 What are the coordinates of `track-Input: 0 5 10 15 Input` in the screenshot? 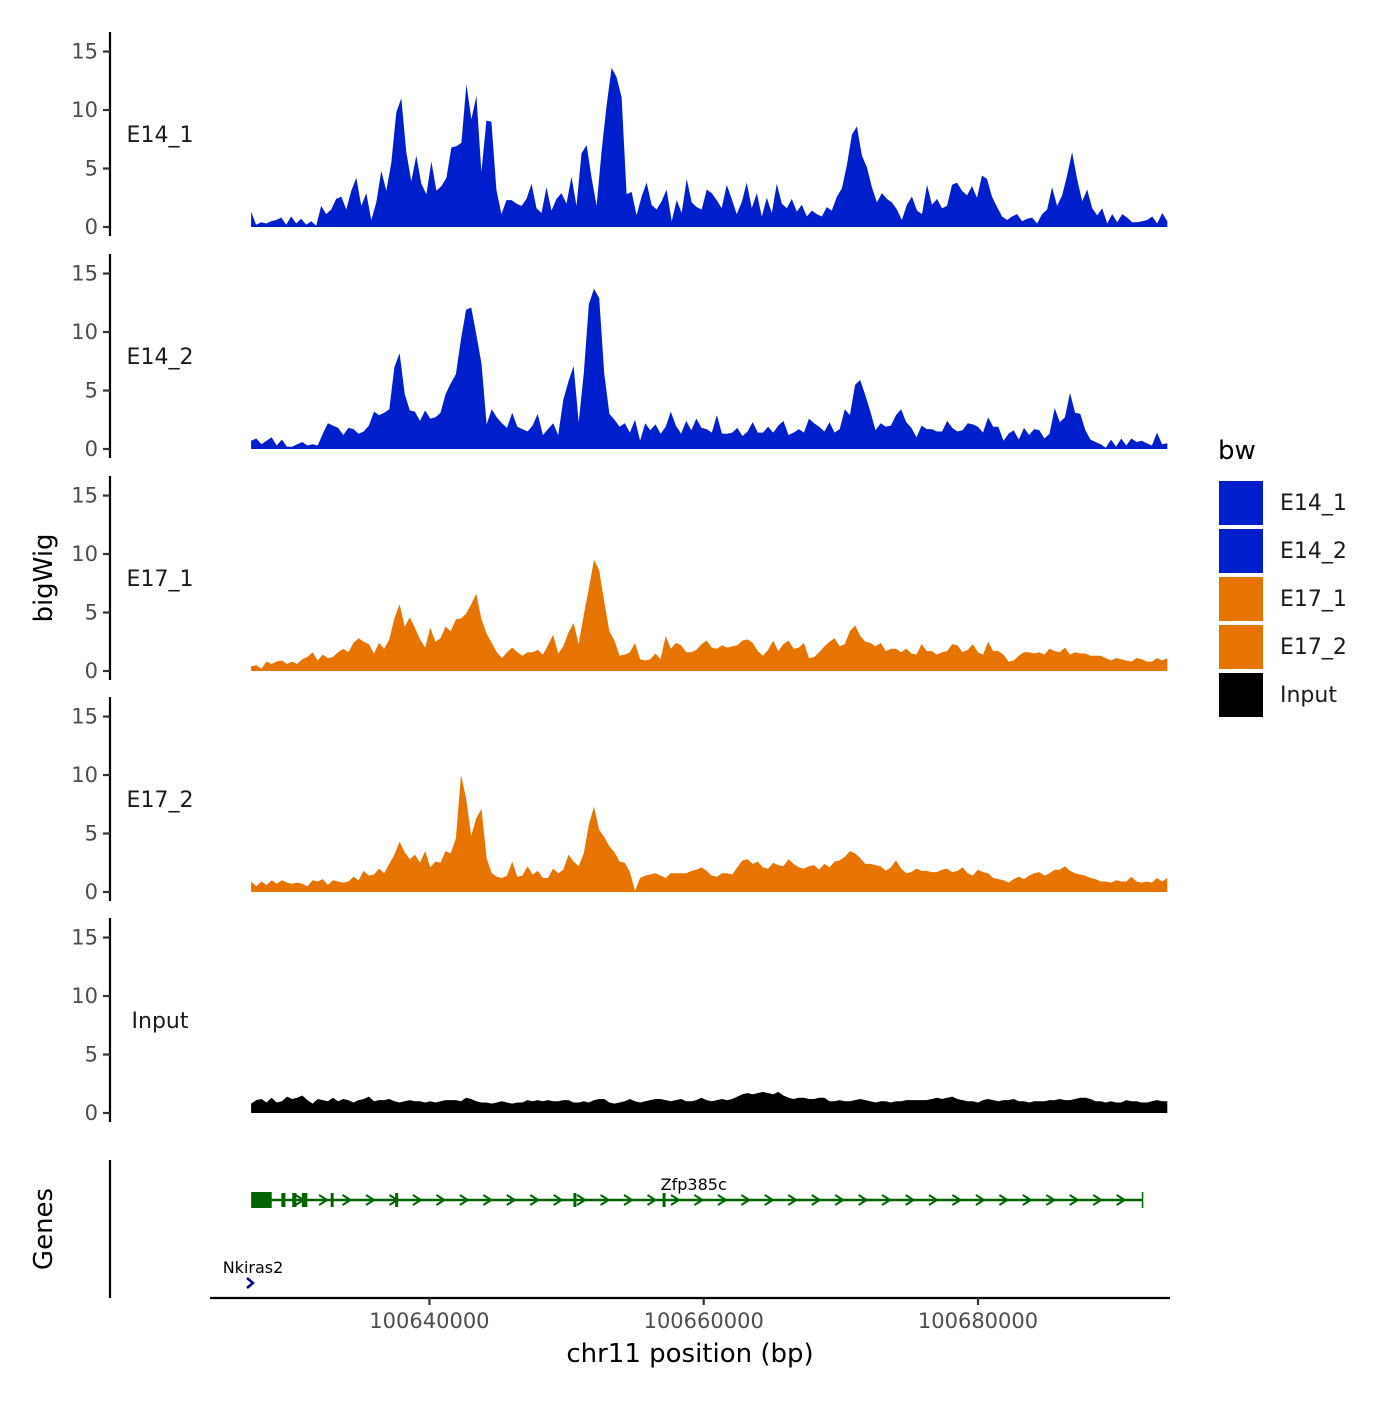 It's located at (619, 1021).